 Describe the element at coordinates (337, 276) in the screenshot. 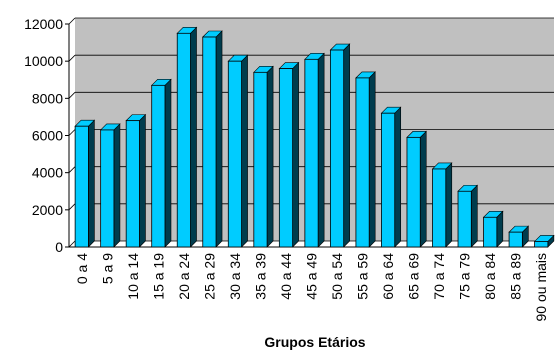

I see `x-tick-label: 50 a 54` at that location.